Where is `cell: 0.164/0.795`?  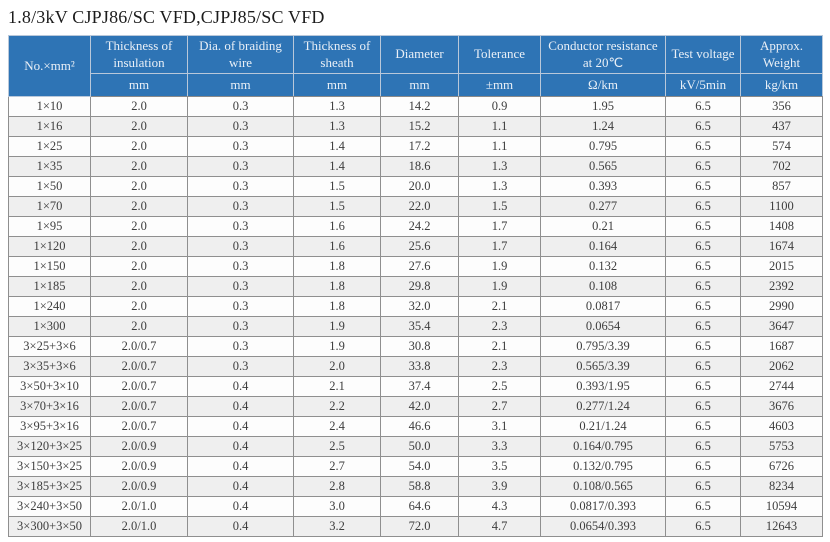
cell: 0.164/0.795 is located at coordinates (603, 446).